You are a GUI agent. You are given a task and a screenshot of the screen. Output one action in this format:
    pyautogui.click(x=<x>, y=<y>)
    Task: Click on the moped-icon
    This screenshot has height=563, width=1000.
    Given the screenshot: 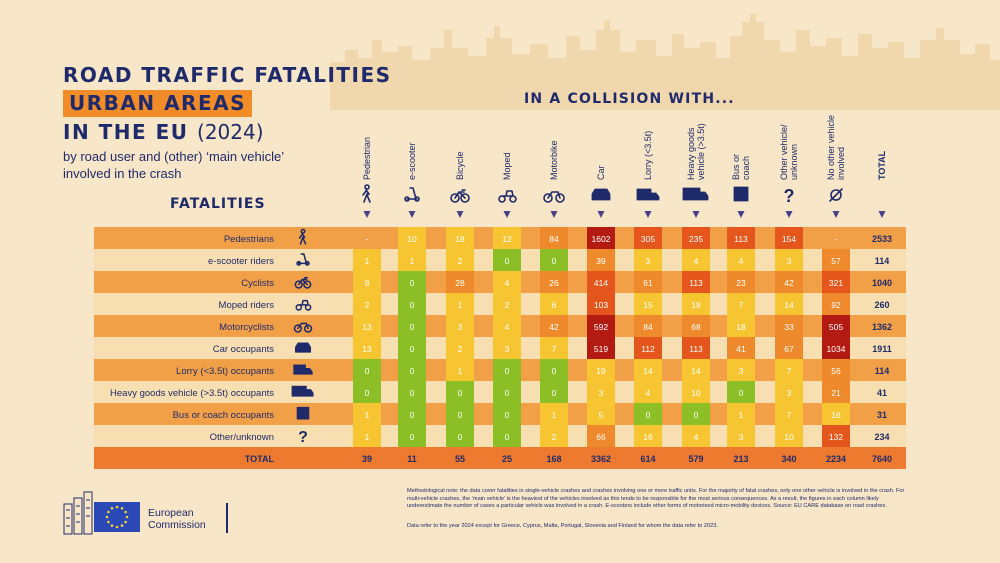 What is the action you would take?
    pyautogui.click(x=507, y=196)
    